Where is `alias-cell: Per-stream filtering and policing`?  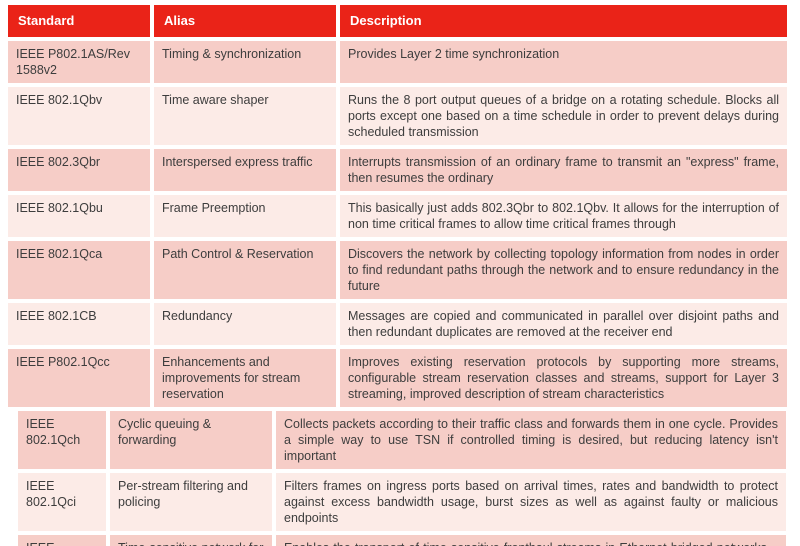
alias-cell: Per-stream filtering and policing is located at coordinates (191, 502).